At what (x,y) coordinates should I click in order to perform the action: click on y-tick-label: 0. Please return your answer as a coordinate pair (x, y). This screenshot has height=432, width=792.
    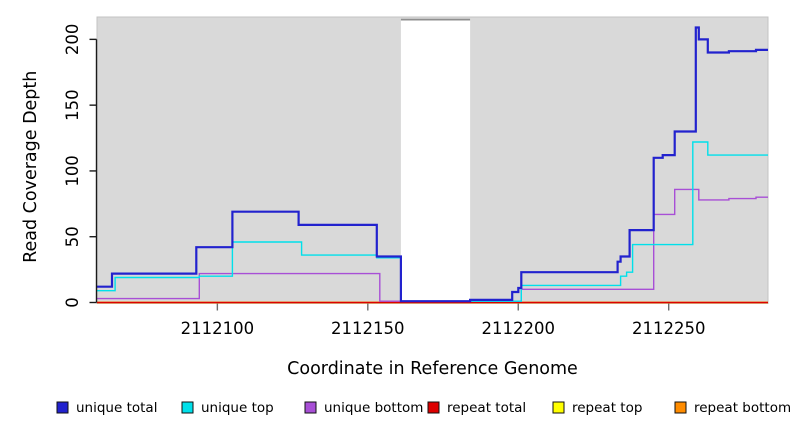
    Looking at the image, I should click on (72, 302).